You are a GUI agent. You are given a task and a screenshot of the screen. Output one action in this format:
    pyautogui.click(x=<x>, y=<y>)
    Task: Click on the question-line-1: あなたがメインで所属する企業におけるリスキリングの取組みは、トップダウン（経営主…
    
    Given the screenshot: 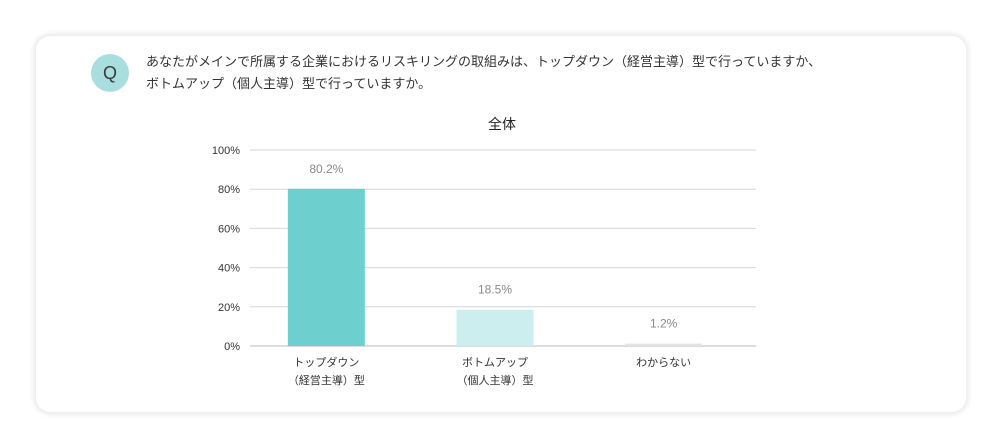 What is the action you would take?
    pyautogui.click(x=484, y=62)
    